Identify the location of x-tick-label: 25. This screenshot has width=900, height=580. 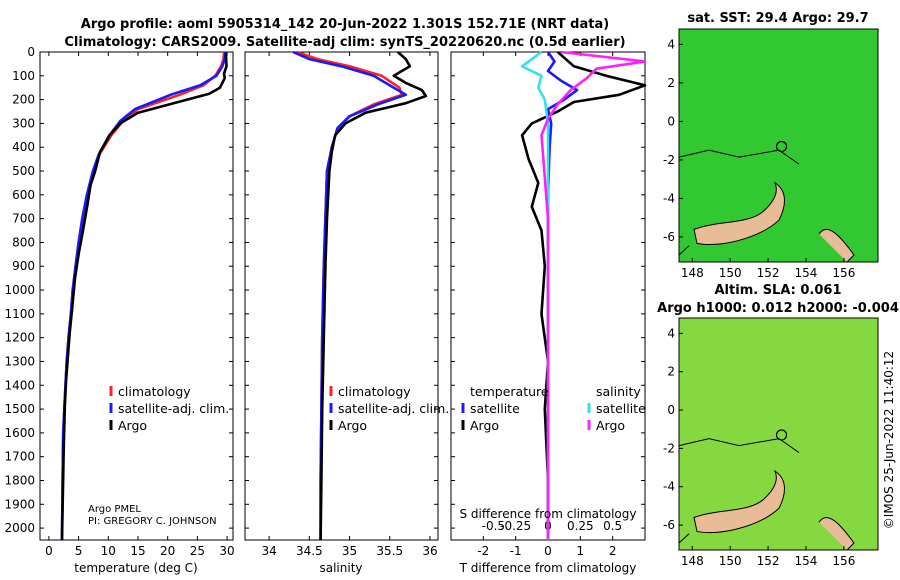
(197, 551).